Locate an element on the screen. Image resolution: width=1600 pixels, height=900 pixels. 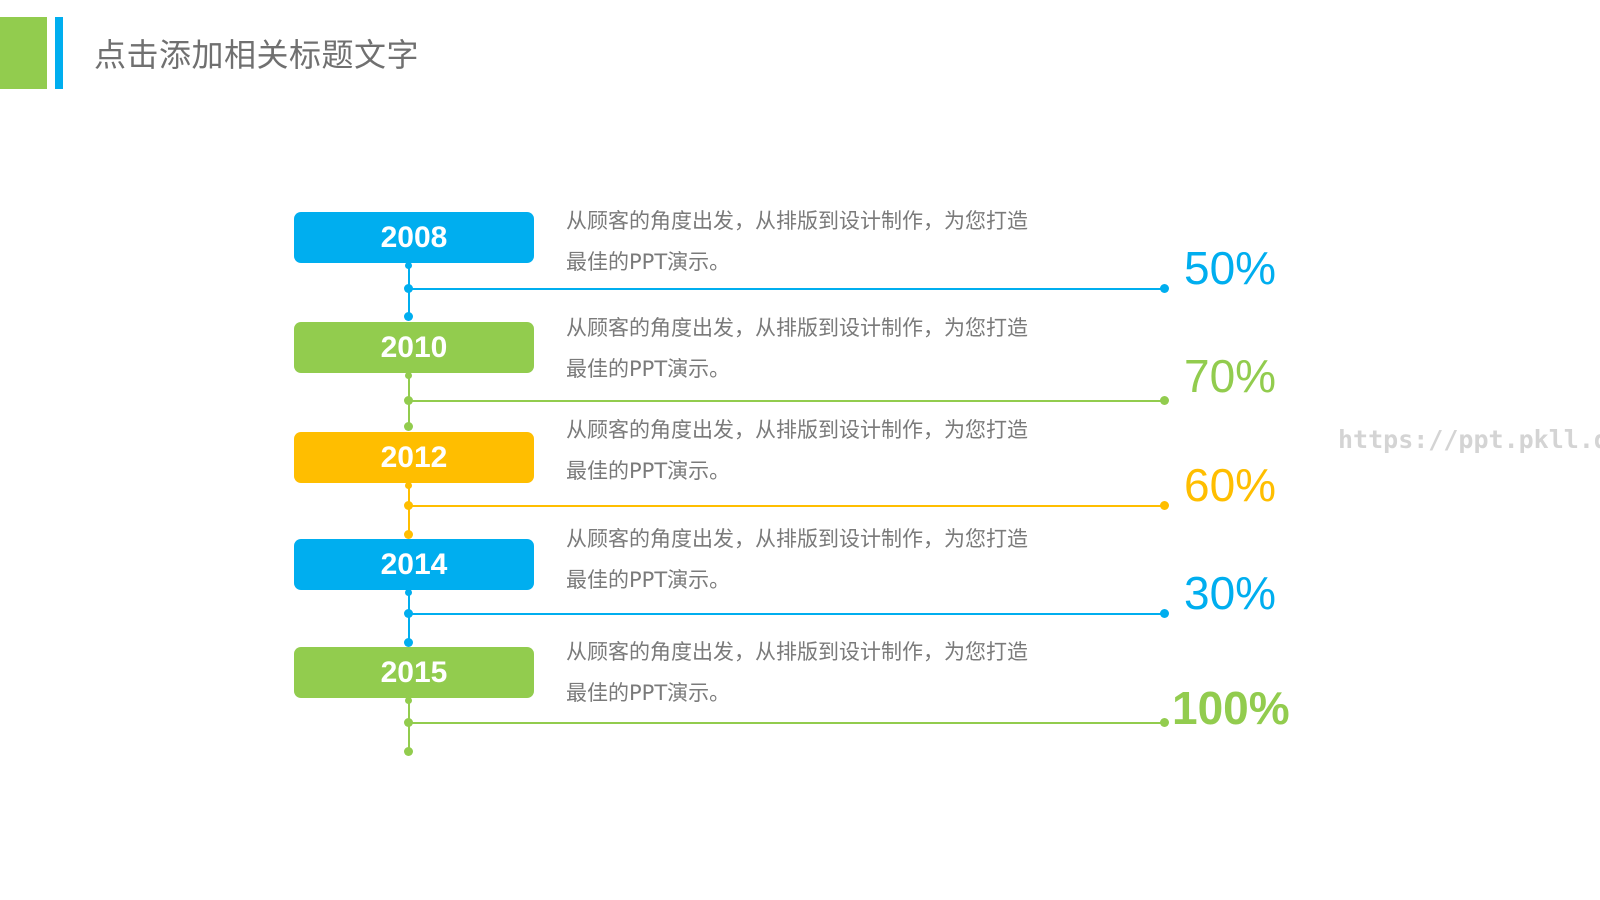
header-accent-blue is located at coordinates (59, 53).